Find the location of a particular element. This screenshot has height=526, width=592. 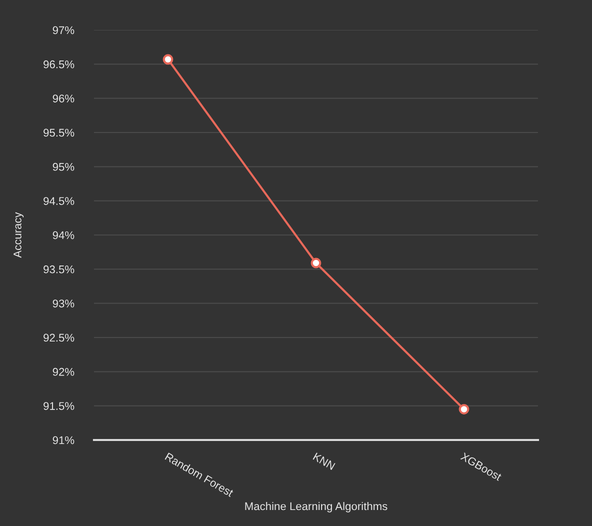

x-tick-label: KNN is located at coordinates (324, 461).